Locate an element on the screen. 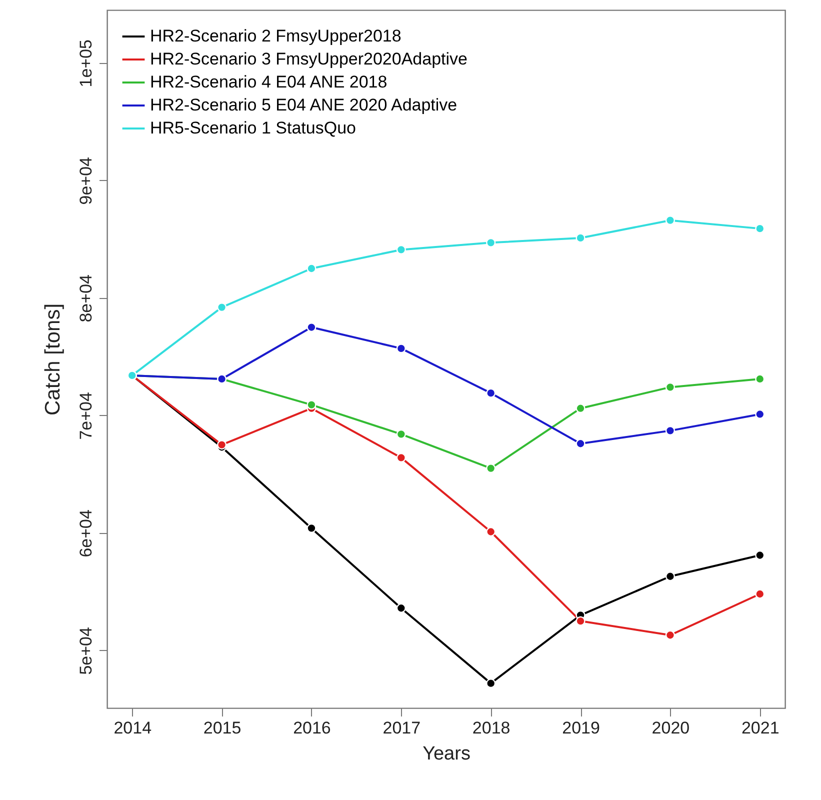 Image resolution: width=821 pixels, height=800 pixels. x-tick-label: 2019 is located at coordinates (581, 728).